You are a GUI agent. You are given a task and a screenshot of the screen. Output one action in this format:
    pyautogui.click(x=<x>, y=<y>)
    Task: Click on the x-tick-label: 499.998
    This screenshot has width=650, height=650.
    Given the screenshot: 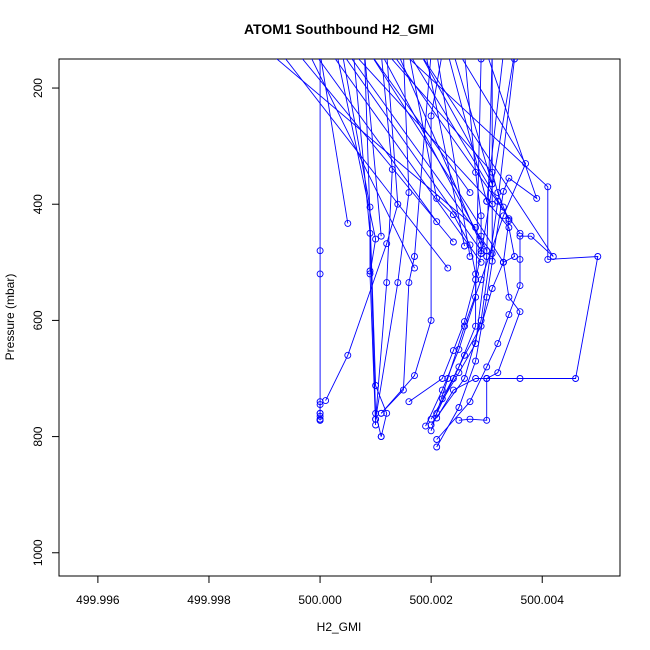 What is the action you would take?
    pyautogui.click(x=209, y=600)
    